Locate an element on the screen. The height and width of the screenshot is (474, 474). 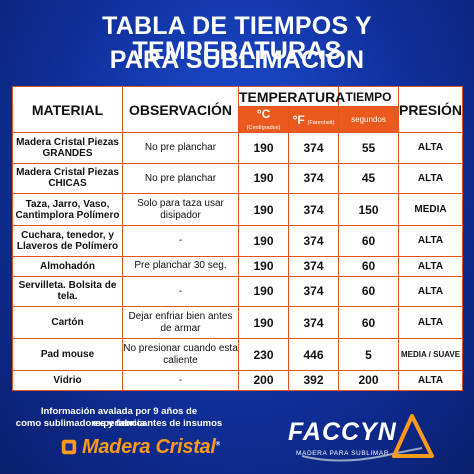
cell-observacion: Solo para taza usar disipador is located at coordinates (180, 210).